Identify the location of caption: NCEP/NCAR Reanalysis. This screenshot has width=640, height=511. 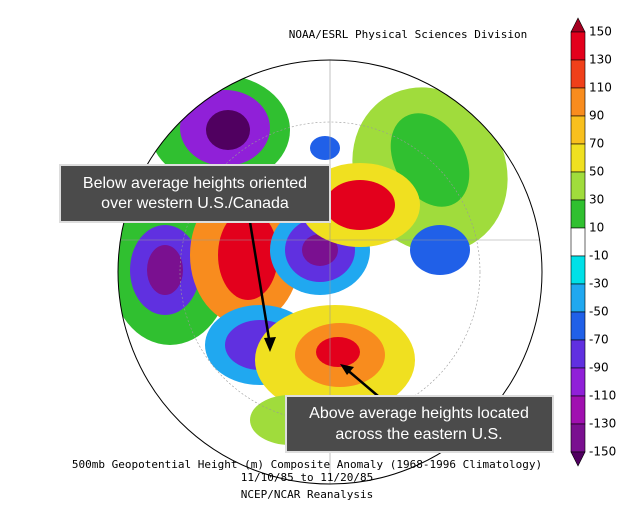
(307, 494).